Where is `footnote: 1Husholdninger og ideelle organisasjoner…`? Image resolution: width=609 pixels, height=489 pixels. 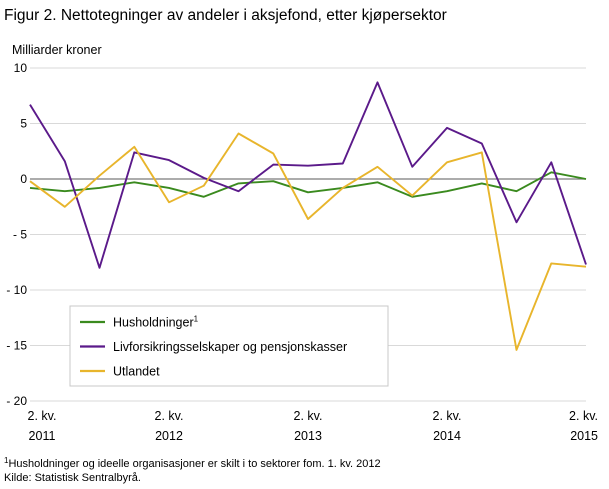
footnote: 1Husholdninger og ideelle organisasjoner… is located at coordinates (192, 471).